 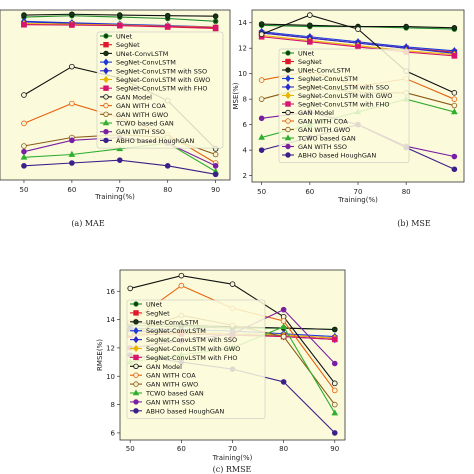 I want to click on y-tick-label: 12, so click(x=242, y=49).